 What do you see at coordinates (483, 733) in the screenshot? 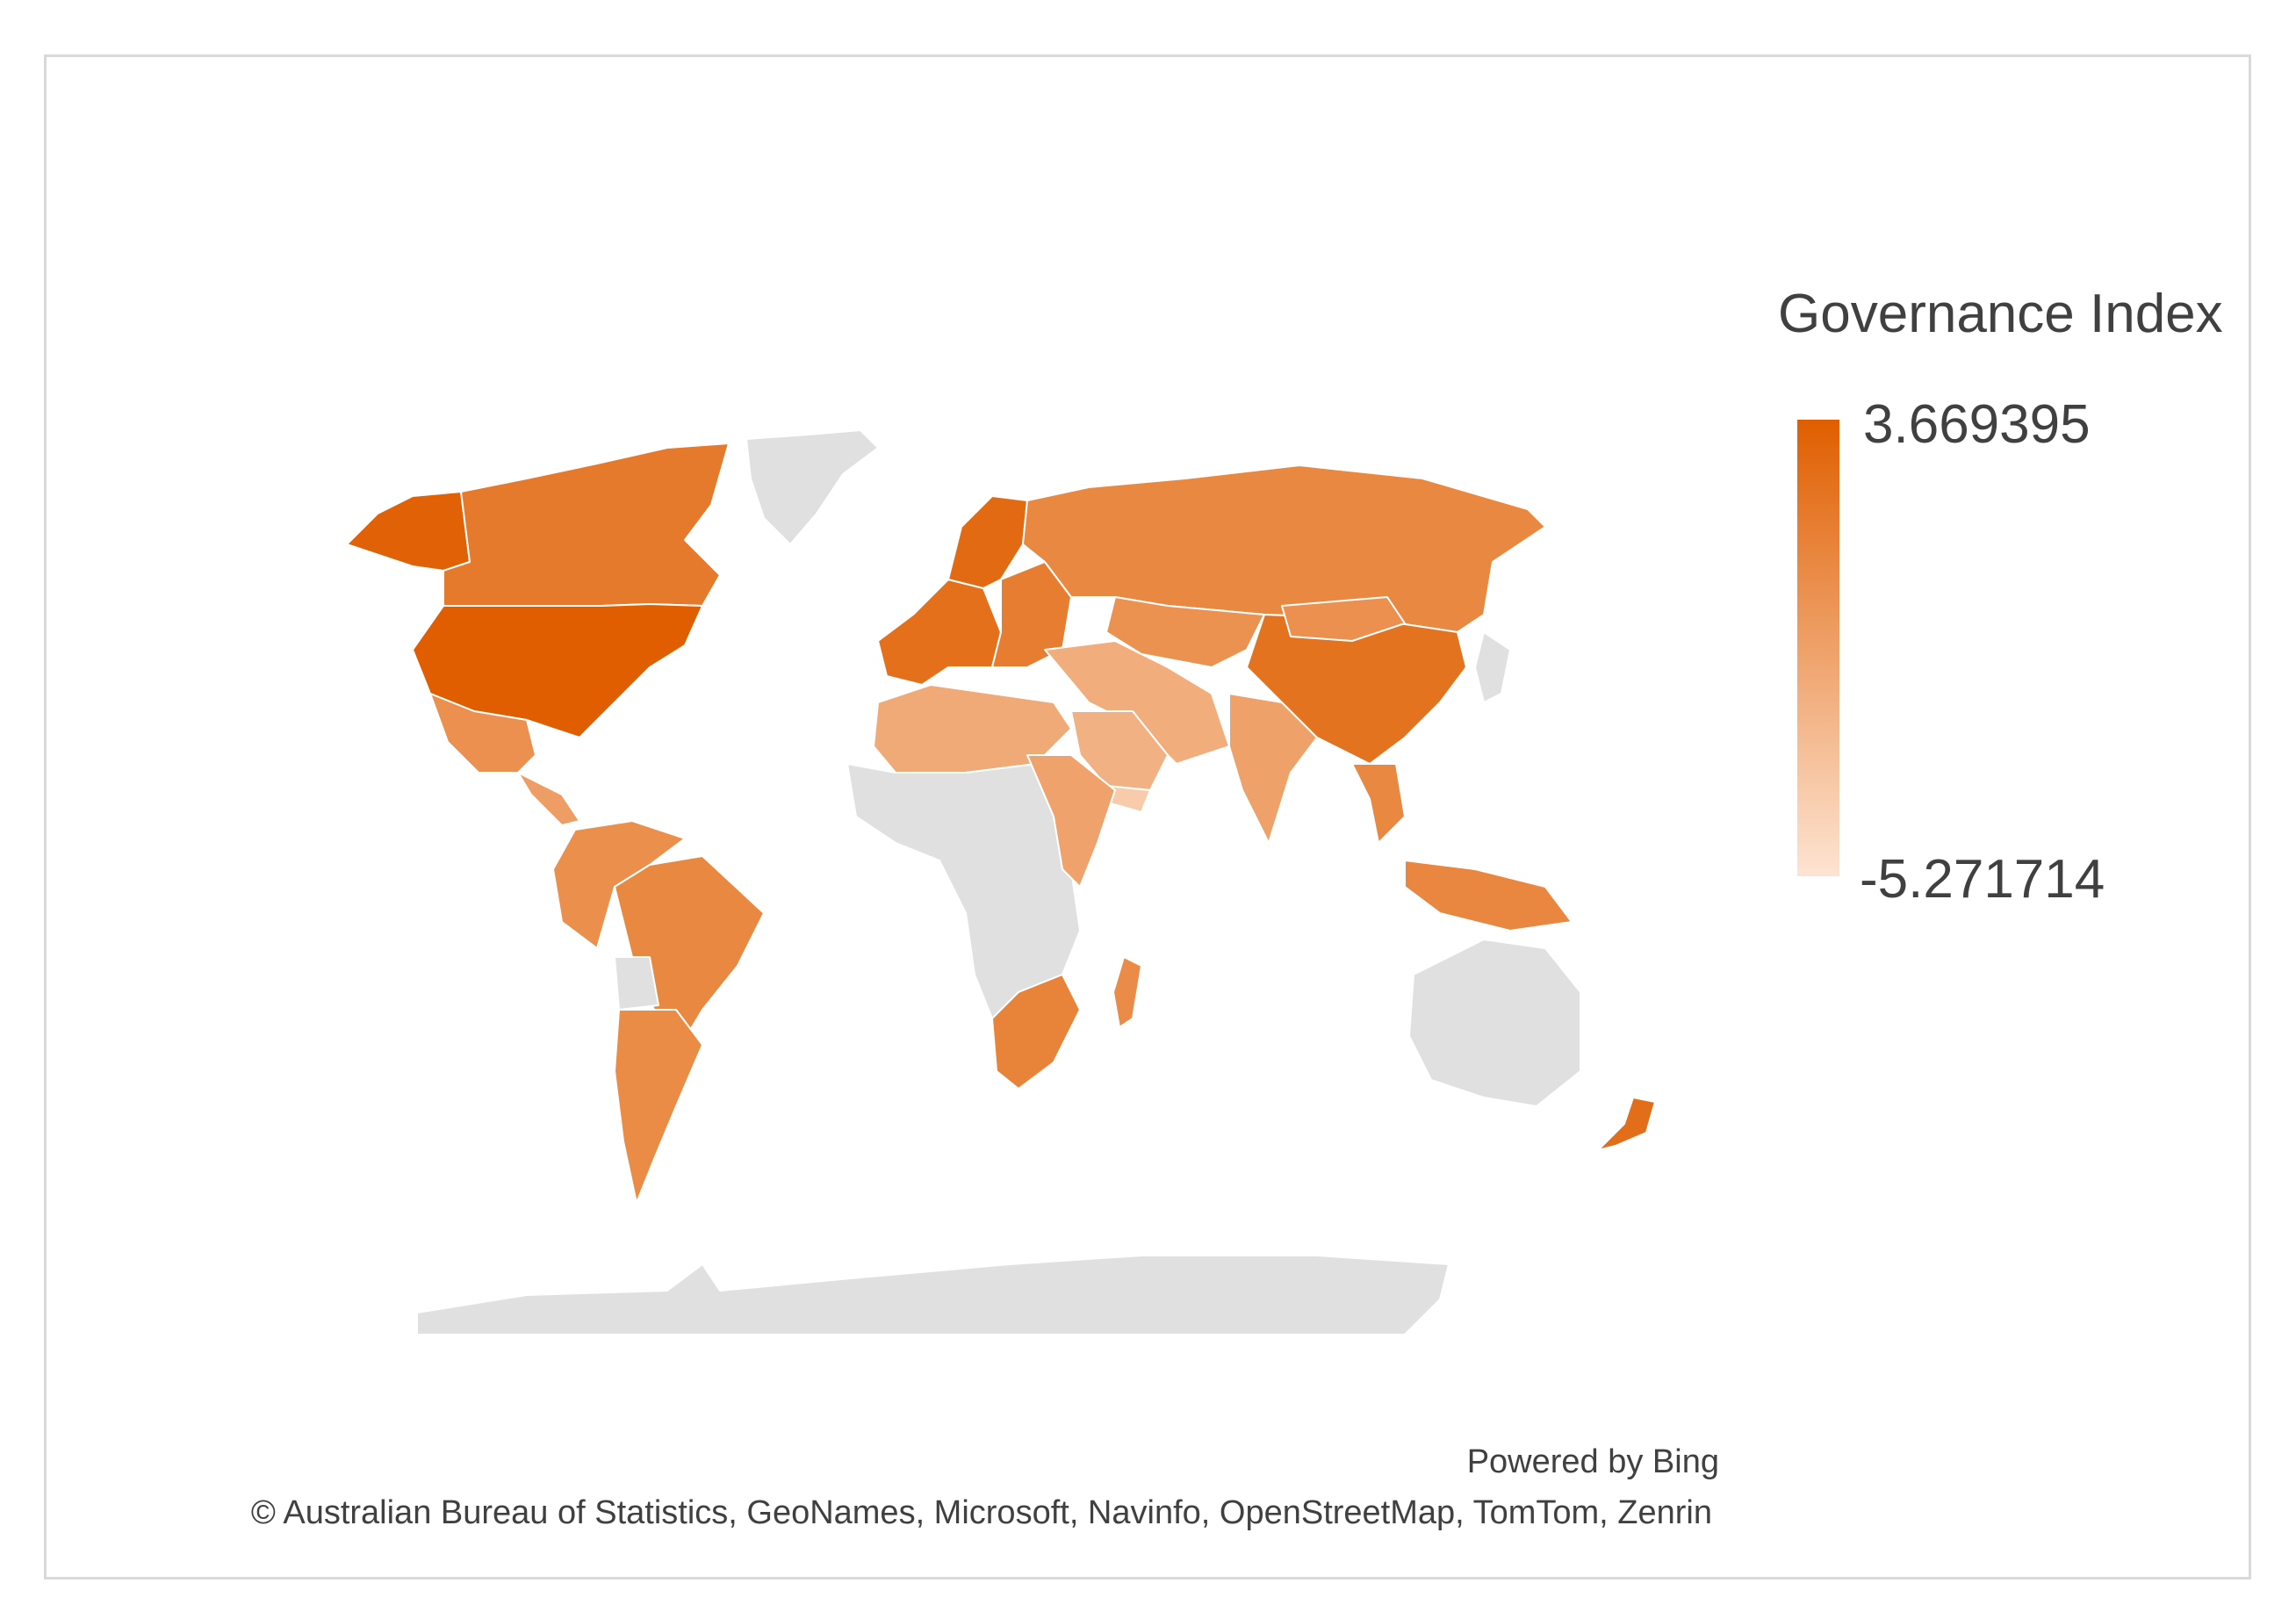
I see `region-mexico` at bounding box center [483, 733].